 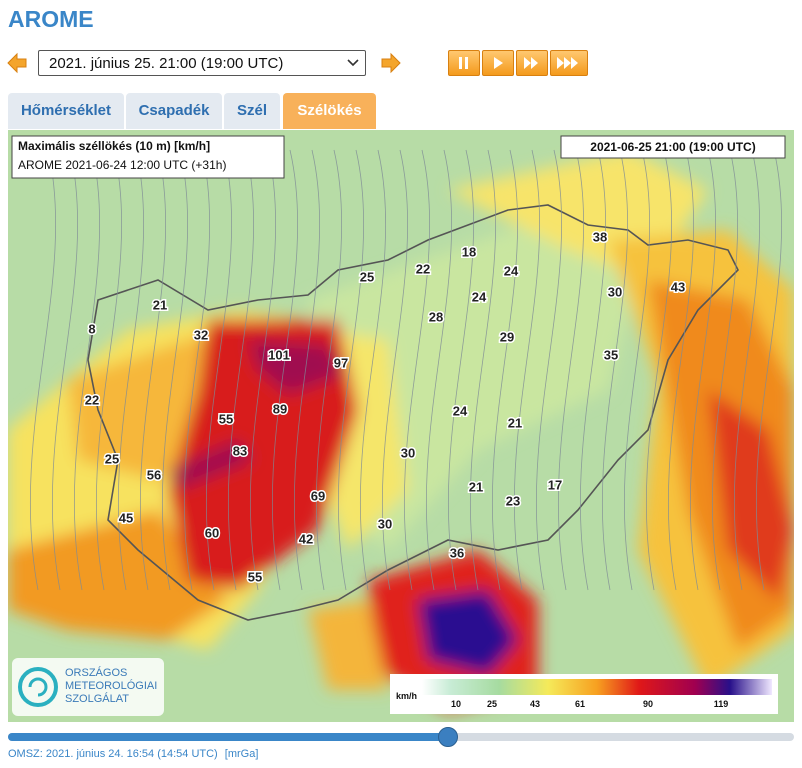 What do you see at coordinates (406, 696) in the screenshot?
I see `legend-unit: km/h` at bounding box center [406, 696].